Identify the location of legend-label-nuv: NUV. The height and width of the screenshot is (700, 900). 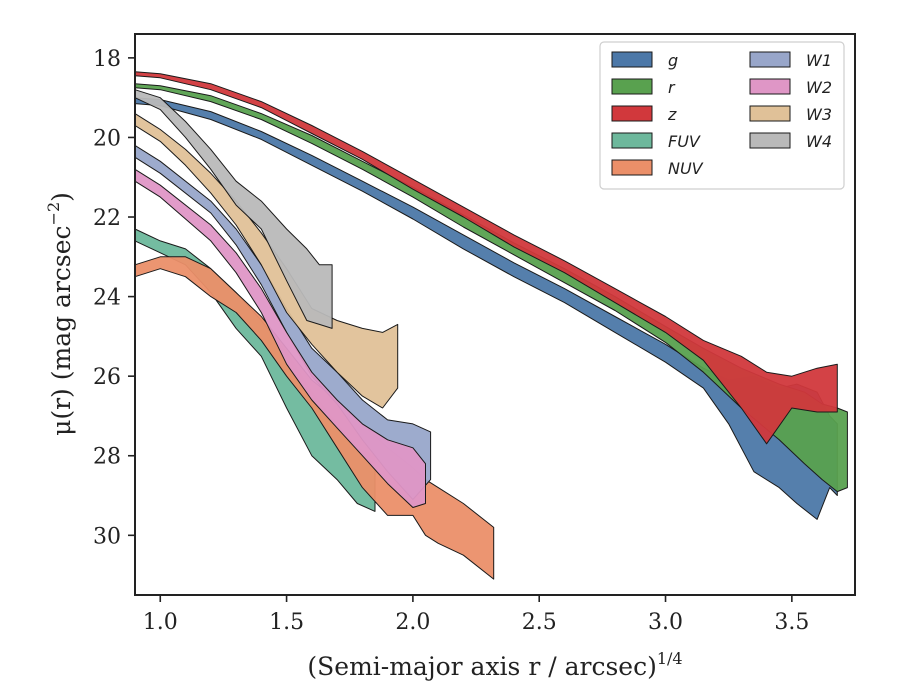
(686, 168).